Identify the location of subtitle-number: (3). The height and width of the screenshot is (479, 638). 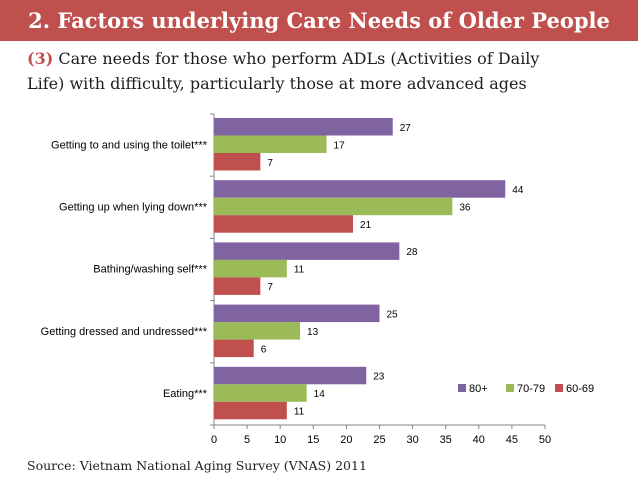
(40, 58).